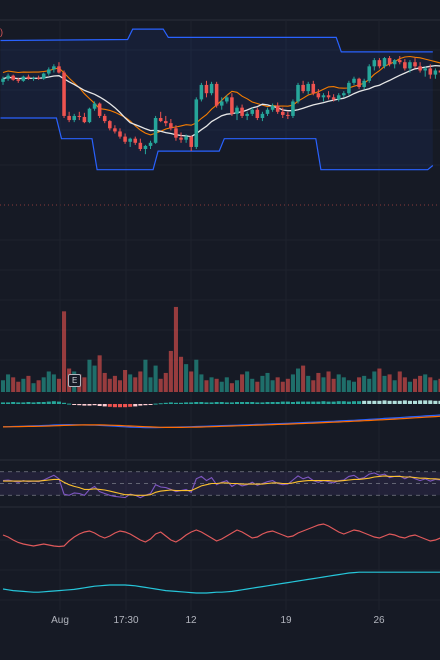 This screenshot has width=440, height=660. I want to click on bollinger-upper-line, so click(216, 40).